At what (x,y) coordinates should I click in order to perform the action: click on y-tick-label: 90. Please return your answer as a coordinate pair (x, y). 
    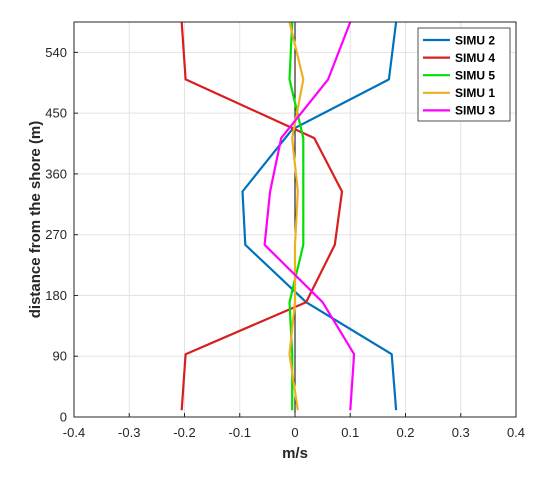
    Looking at the image, I should click on (60, 356).